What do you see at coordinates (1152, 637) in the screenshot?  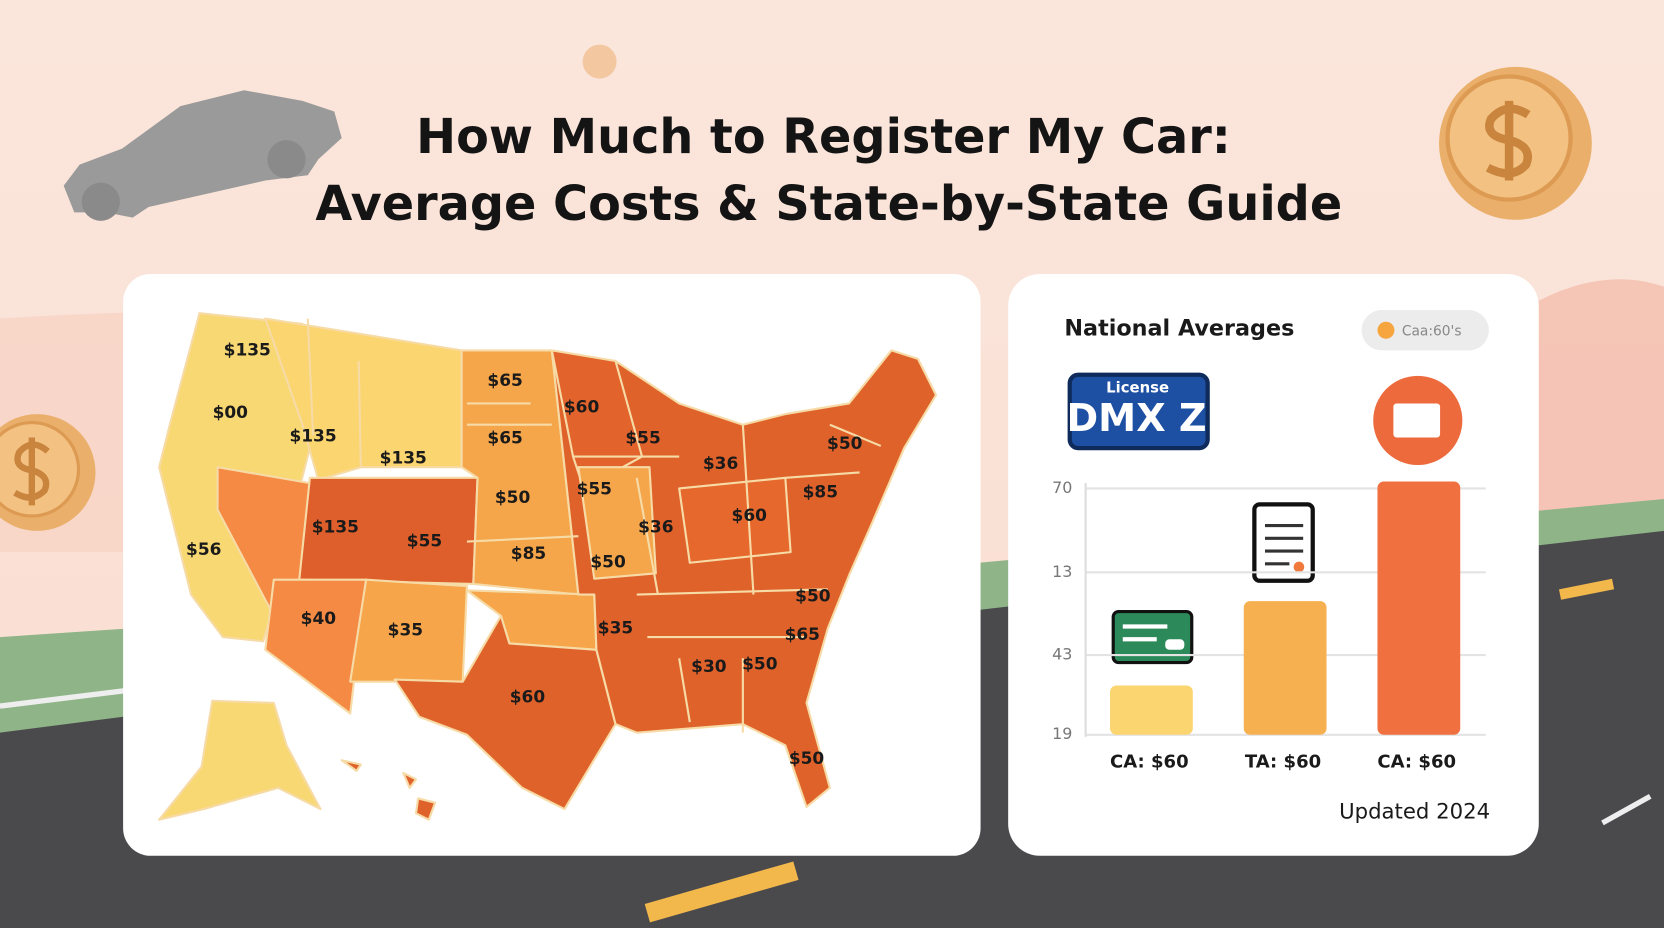 I see `card-icon` at bounding box center [1152, 637].